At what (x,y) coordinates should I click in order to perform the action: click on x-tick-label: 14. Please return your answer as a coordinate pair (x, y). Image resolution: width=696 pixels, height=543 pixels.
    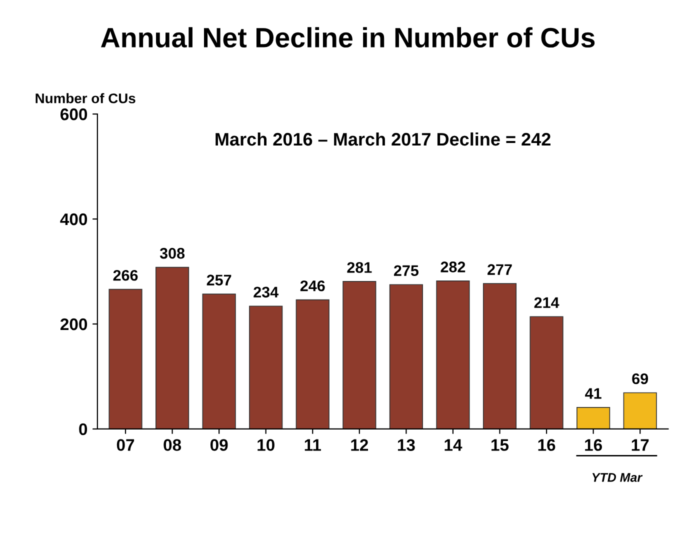
    Looking at the image, I should click on (453, 445).